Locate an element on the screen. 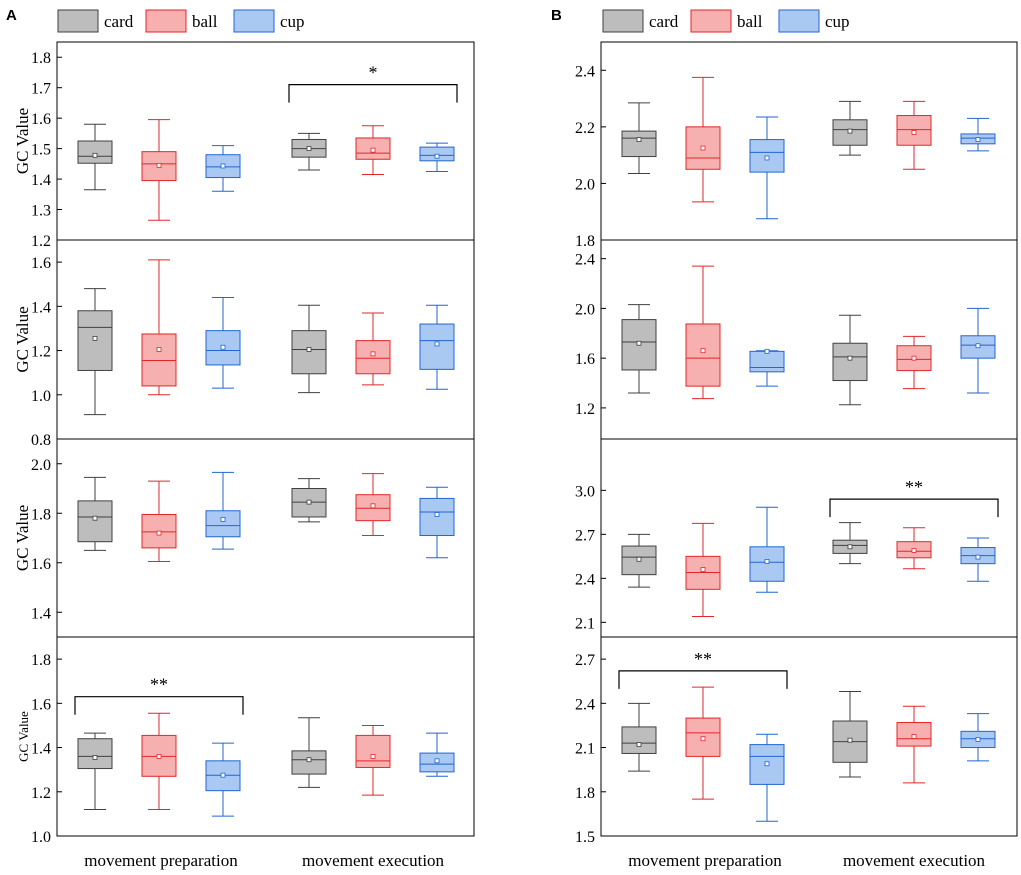 The width and height of the screenshot is (1021, 875). box-card-execution-iqr is located at coordinates (309, 352).